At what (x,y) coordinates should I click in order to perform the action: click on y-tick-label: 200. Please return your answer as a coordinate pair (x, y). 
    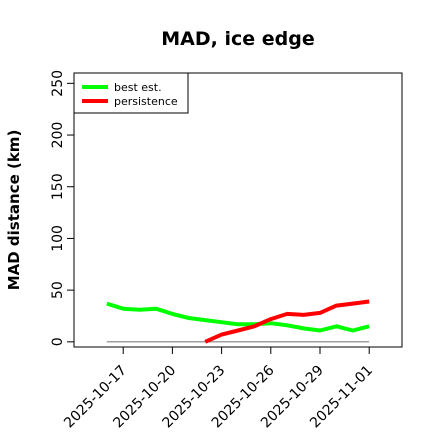
    Looking at the image, I should click on (58, 135).